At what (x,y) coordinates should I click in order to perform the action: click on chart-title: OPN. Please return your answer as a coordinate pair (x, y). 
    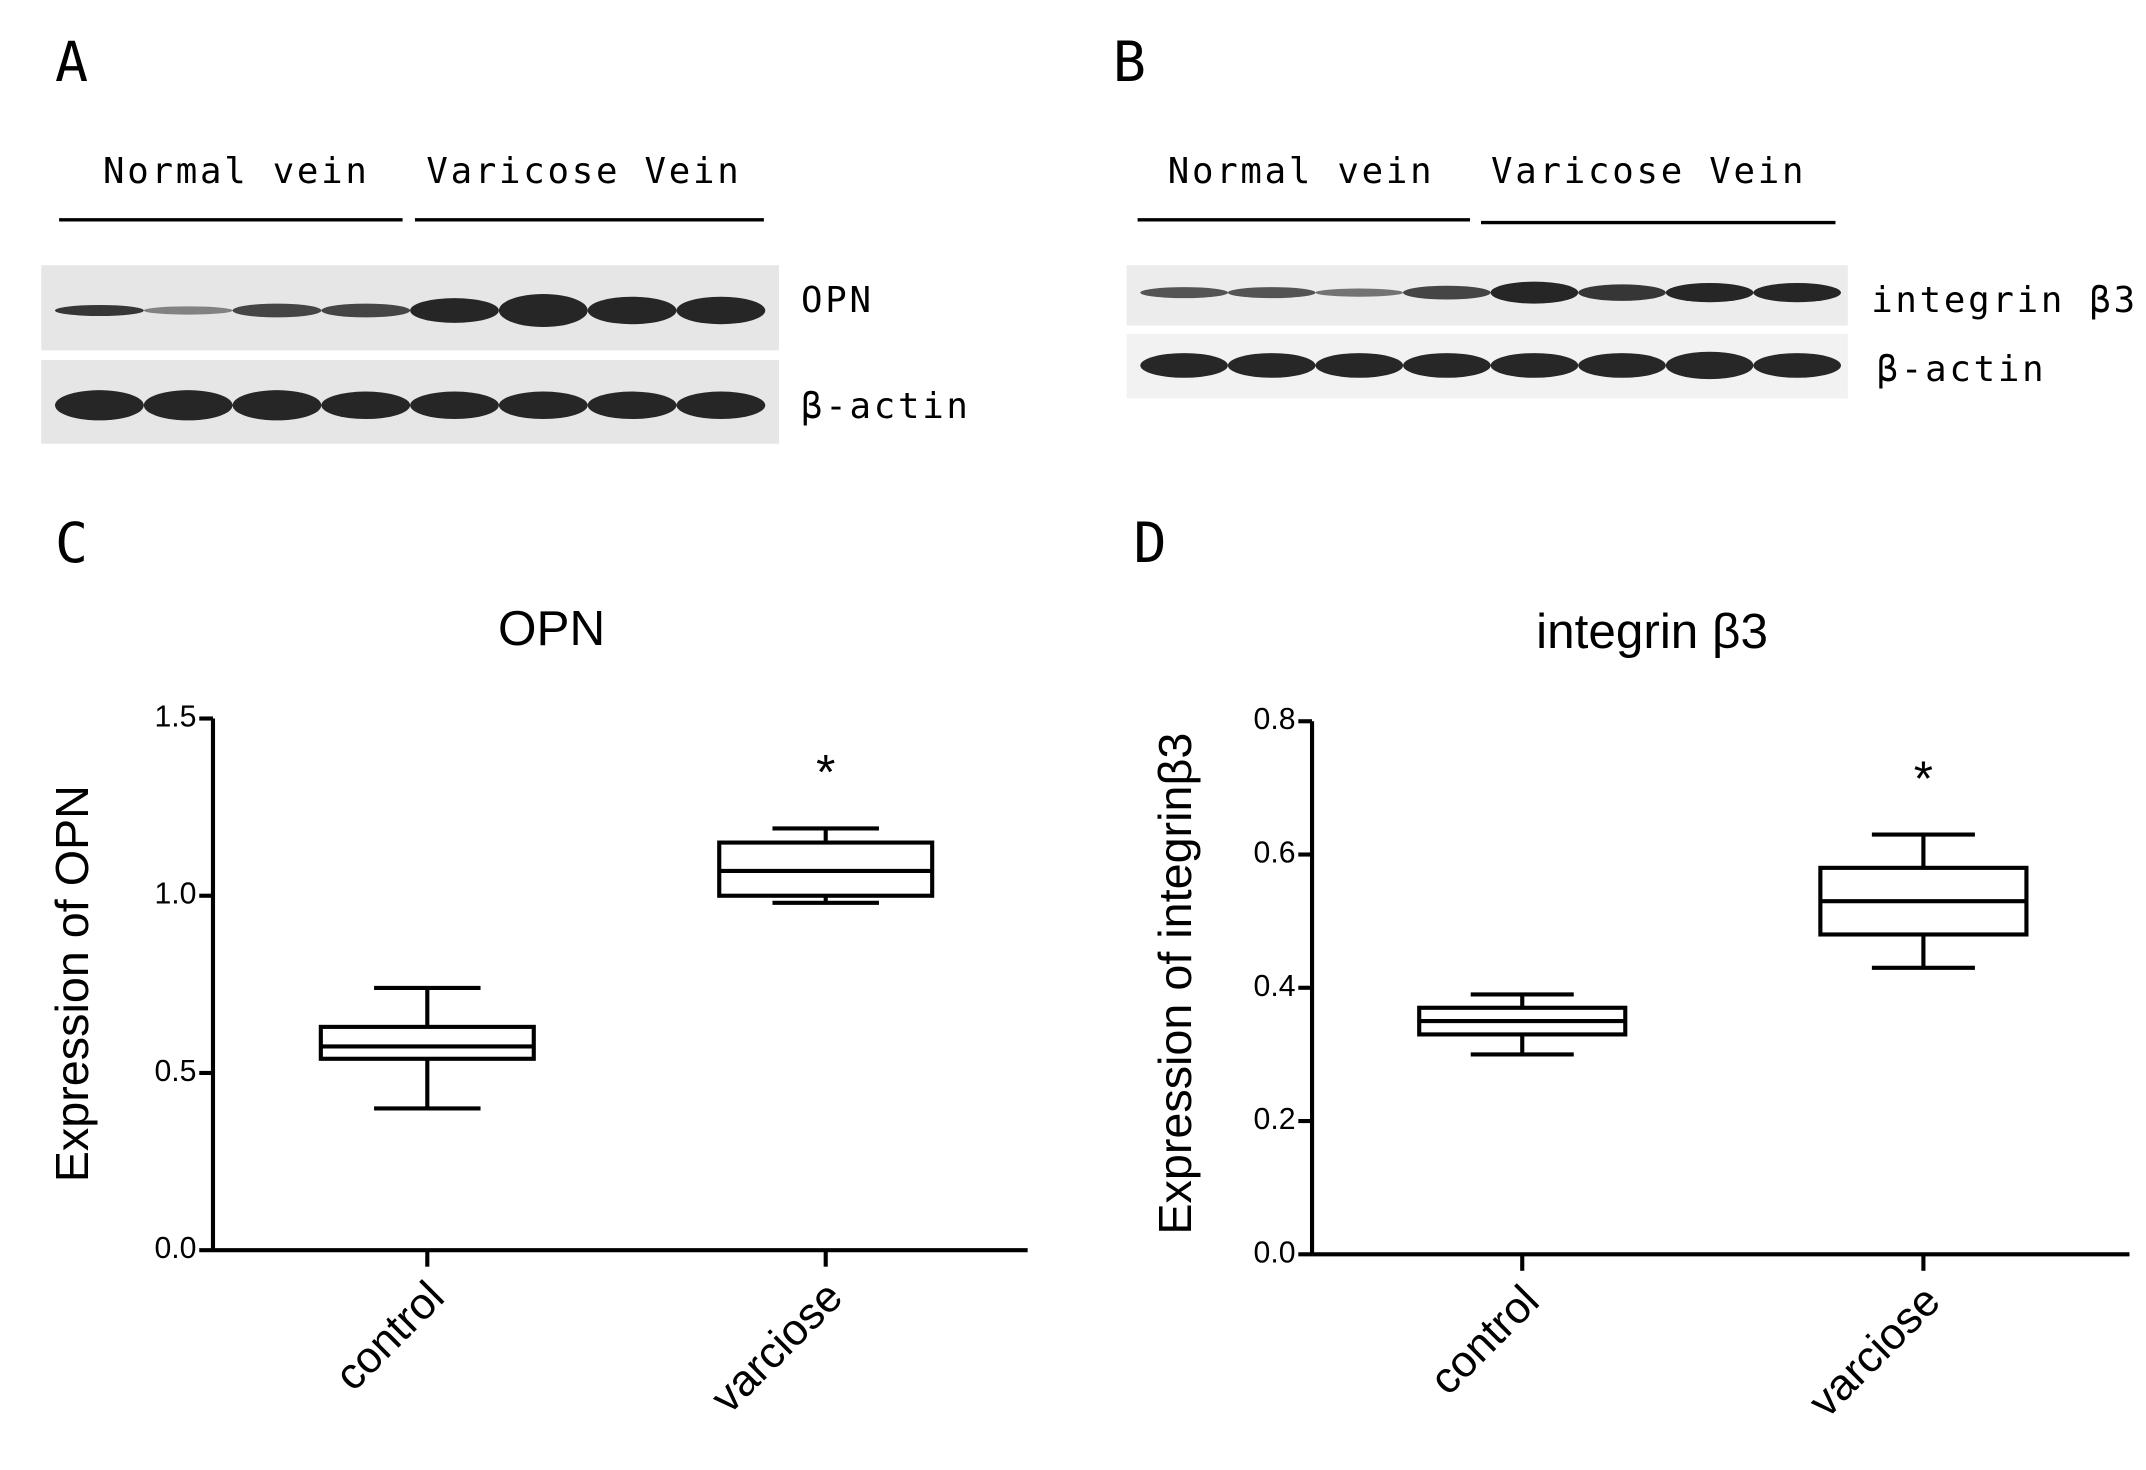
    Looking at the image, I should click on (551, 628).